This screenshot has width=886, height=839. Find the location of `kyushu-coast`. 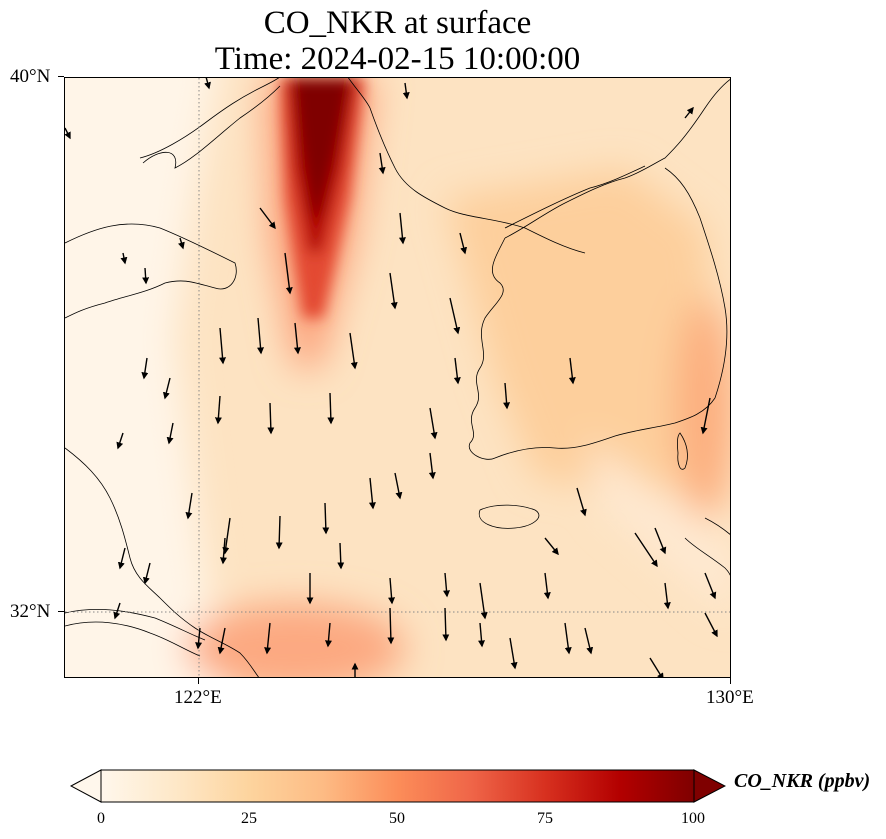

kyushu-coast is located at coordinates (707, 546).